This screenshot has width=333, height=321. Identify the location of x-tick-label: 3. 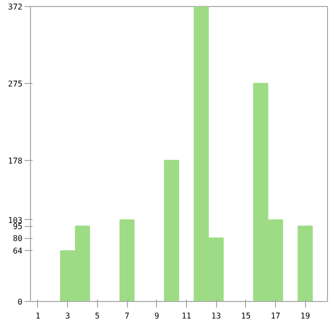
(67, 316).